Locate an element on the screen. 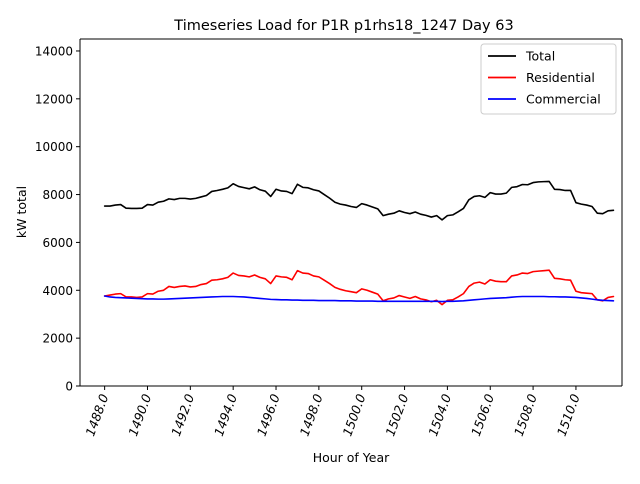  legend-box is located at coordinates (548, 79).